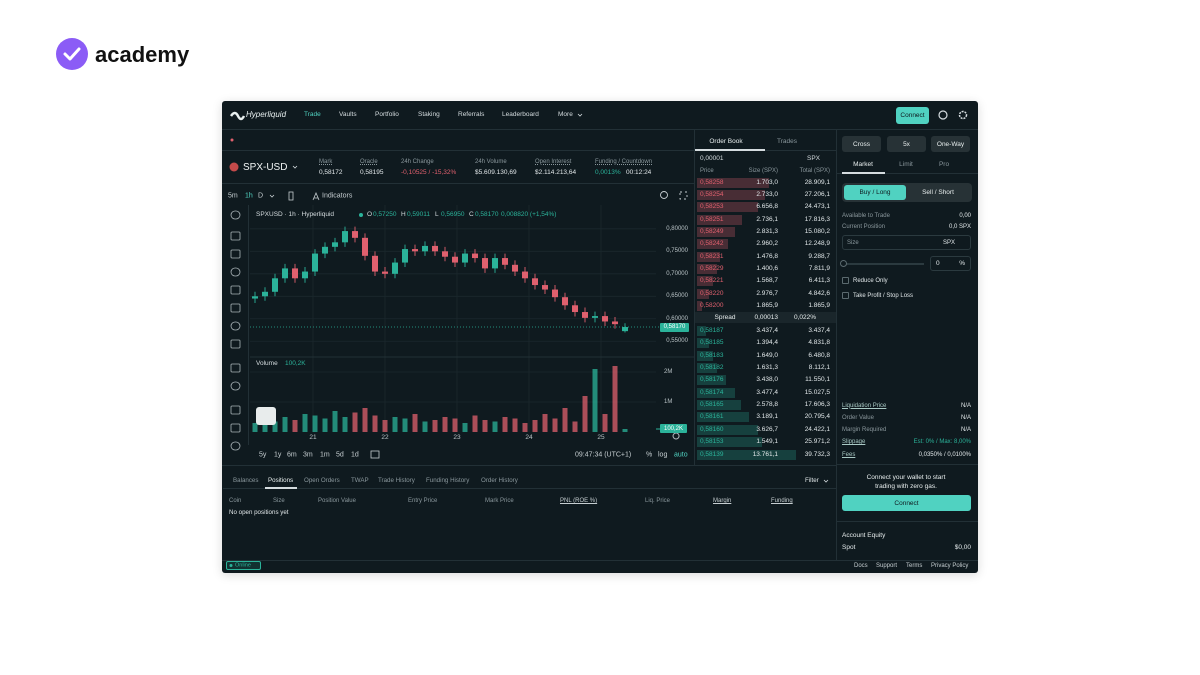 The width and height of the screenshot is (1200, 675). What do you see at coordinates (668, 372) in the screenshot?
I see `volume-tick-label: 2M` at bounding box center [668, 372].